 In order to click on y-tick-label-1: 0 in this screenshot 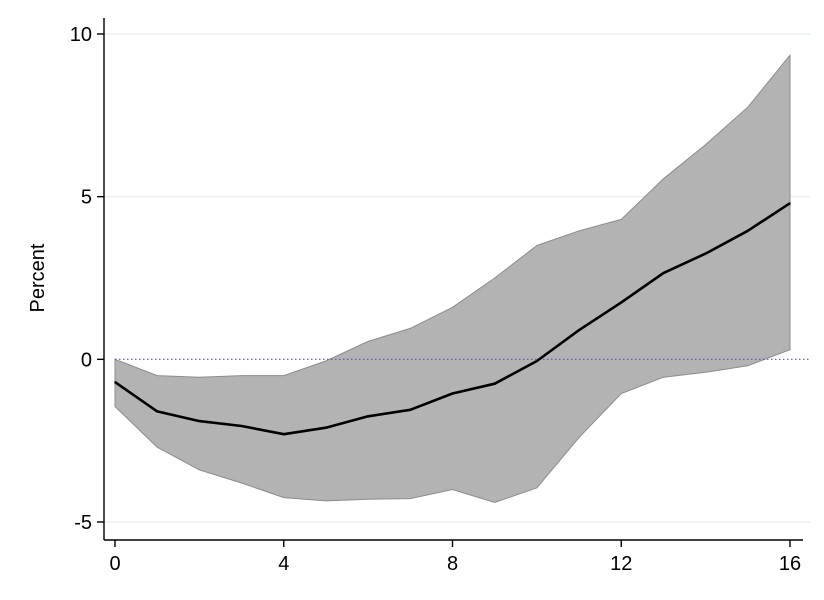, I will do `click(86, 360)`.